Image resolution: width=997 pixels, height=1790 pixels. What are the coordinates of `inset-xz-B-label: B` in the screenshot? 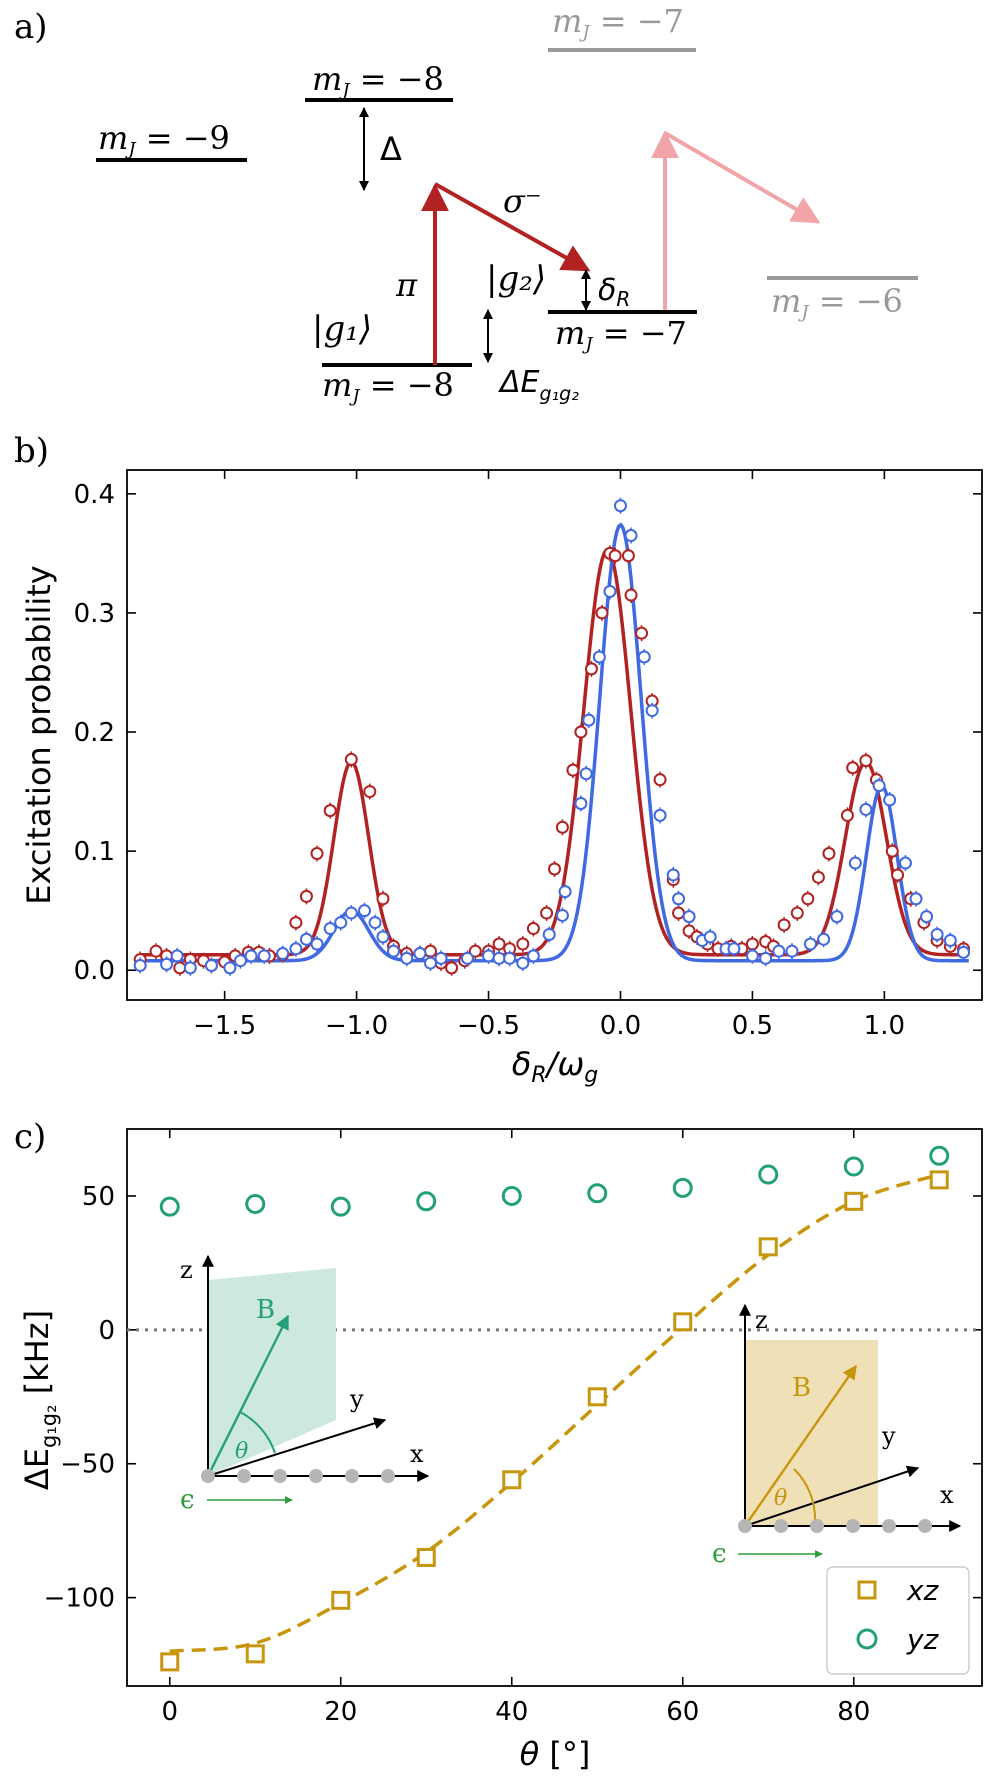 It's located at (801, 1388).